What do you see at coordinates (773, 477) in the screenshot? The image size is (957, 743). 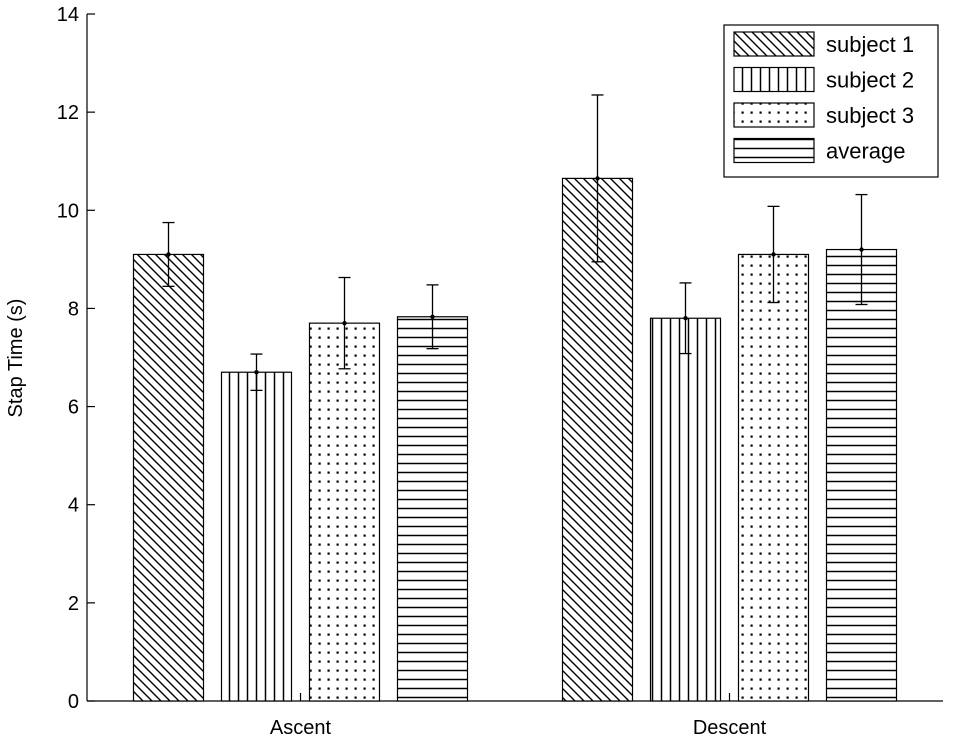 I see `bar-subject-3-descent` at bounding box center [773, 477].